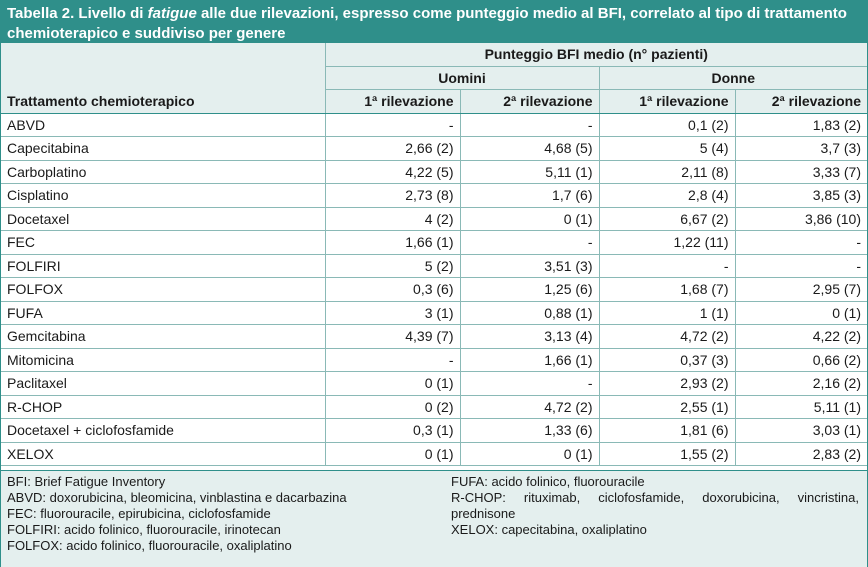 This screenshot has height=567, width=868. Describe the element at coordinates (434, 360) in the screenshot. I see `table-row: Mitomicina -1,66 (1) 0,37 (3) 0,66 (2)` at that location.